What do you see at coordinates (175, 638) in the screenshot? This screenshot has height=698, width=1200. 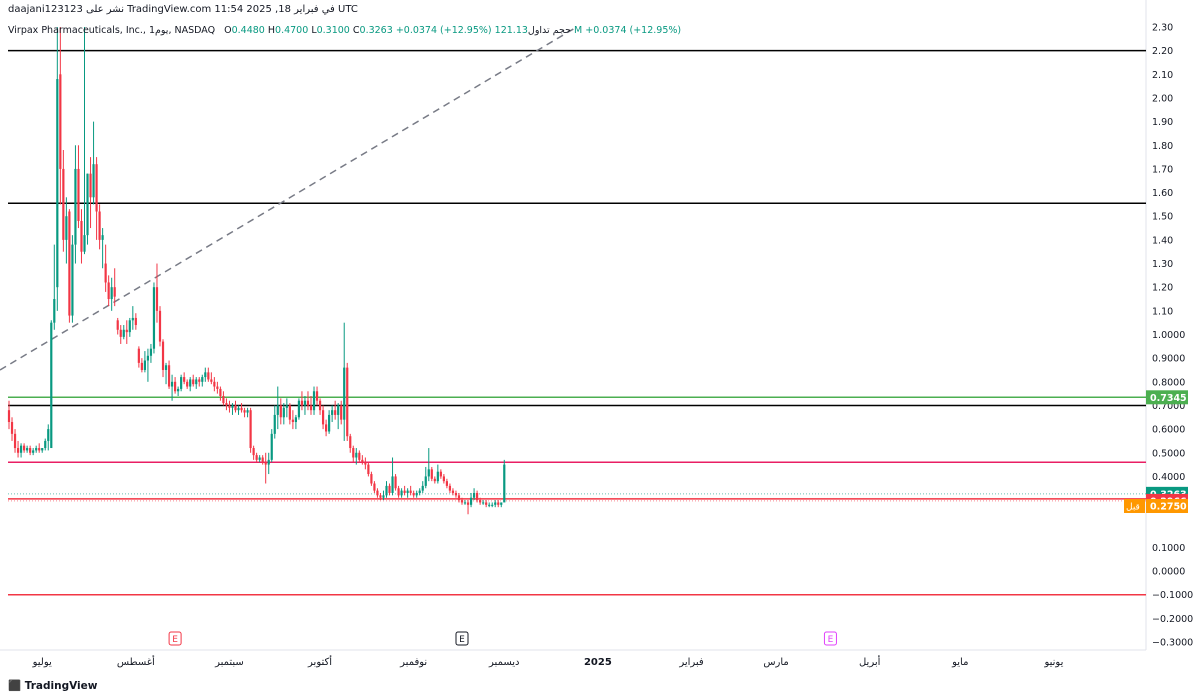 I see `earnings-marker-icon` at bounding box center [175, 638].